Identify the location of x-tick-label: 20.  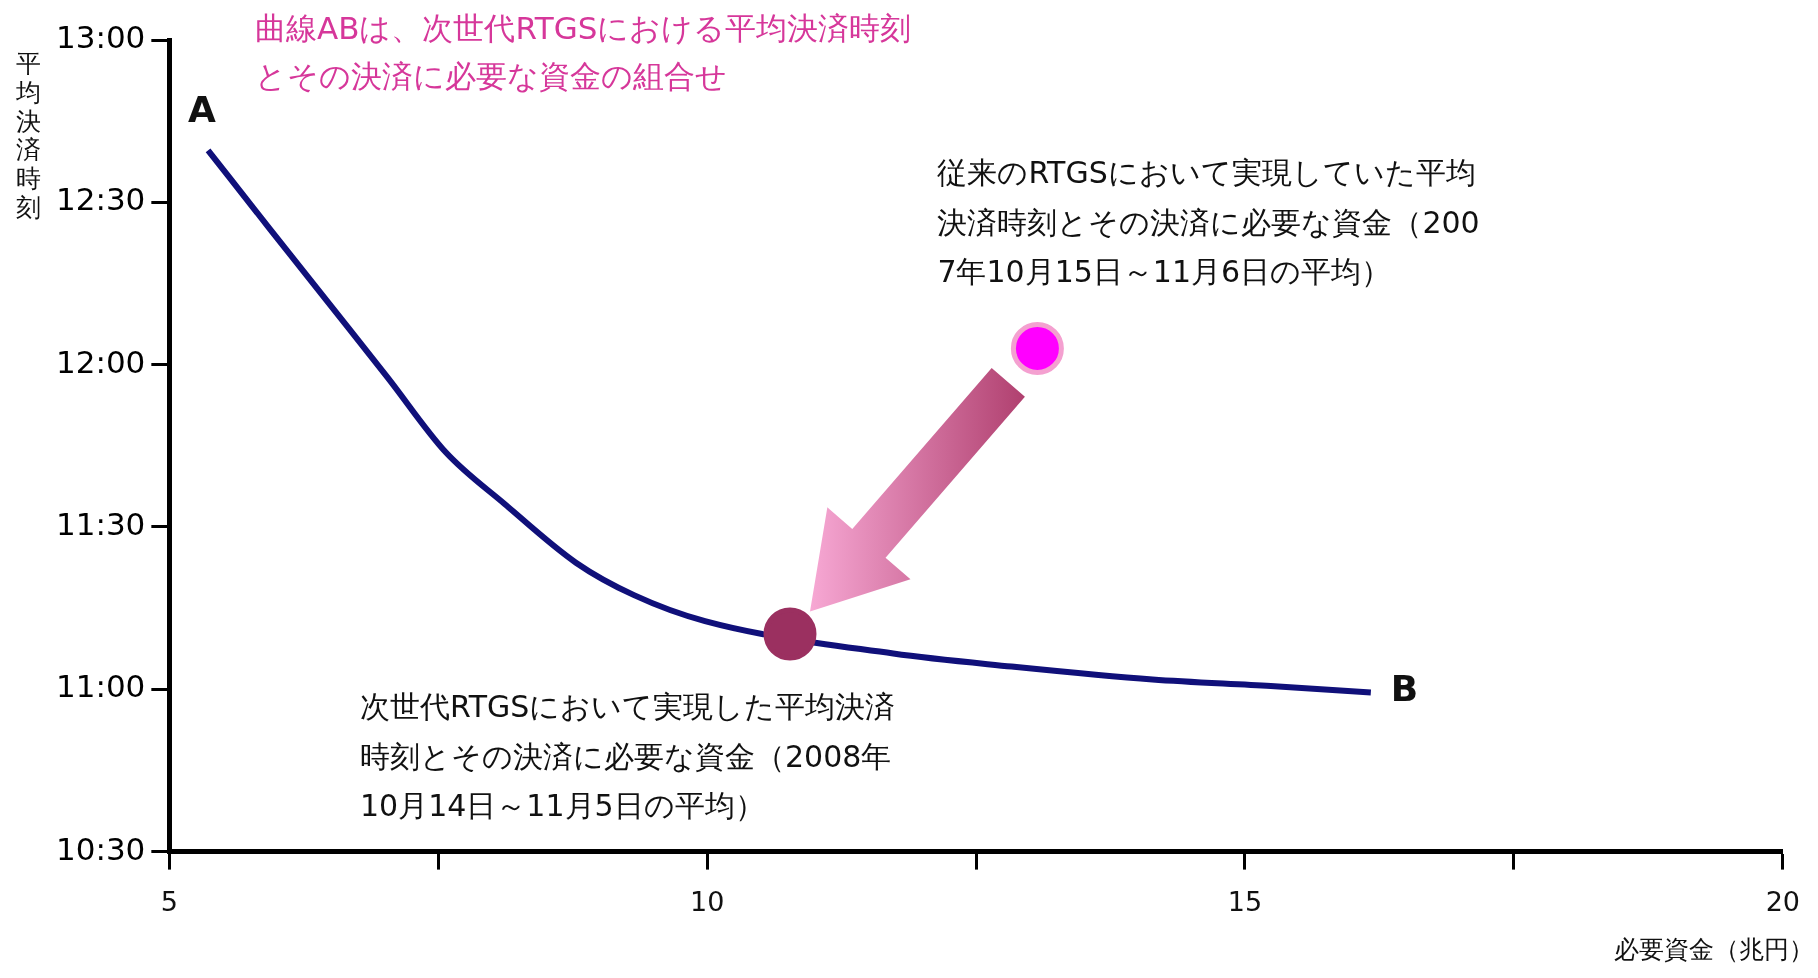
(1782, 901).